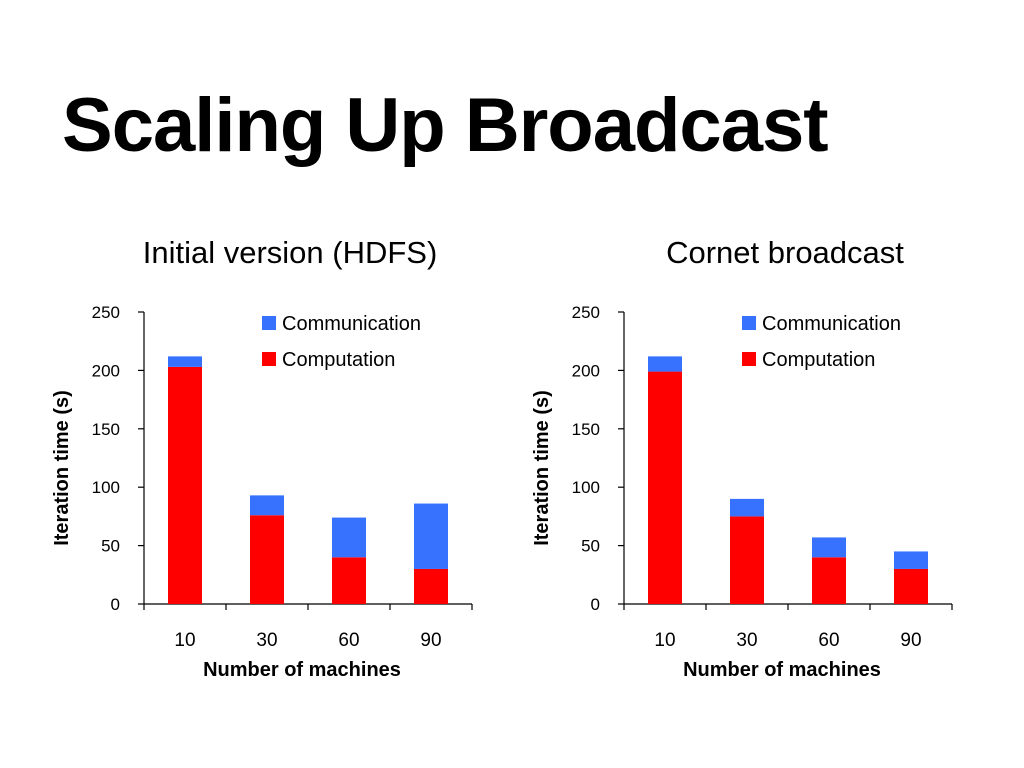 This screenshot has width=1024, height=768. Describe the element at coordinates (62, 468) in the screenshot. I see `chart-1-y-axis-title: Iteration time (s)` at that location.